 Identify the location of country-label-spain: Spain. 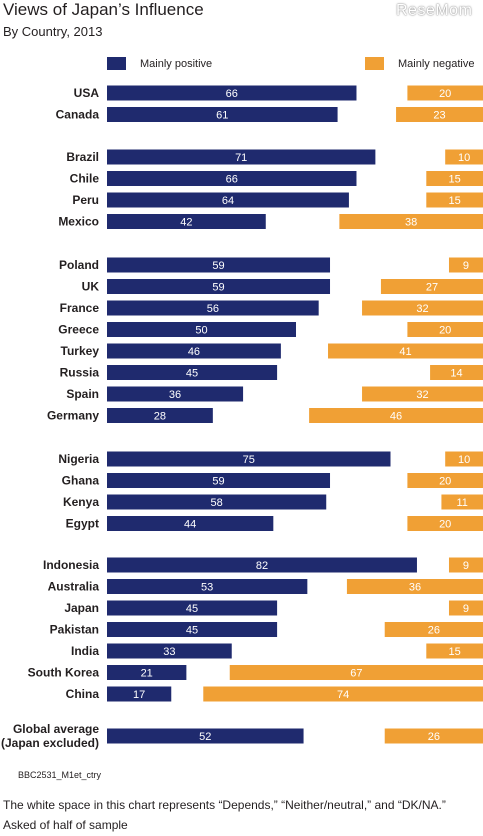
(82, 394).